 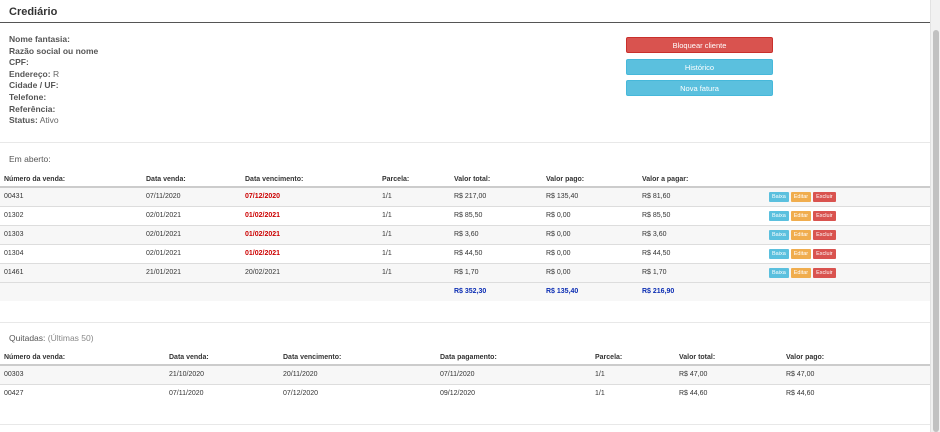 What do you see at coordinates (513, 358) in the screenshot?
I see `column-header: Data pagamento:` at bounding box center [513, 358].